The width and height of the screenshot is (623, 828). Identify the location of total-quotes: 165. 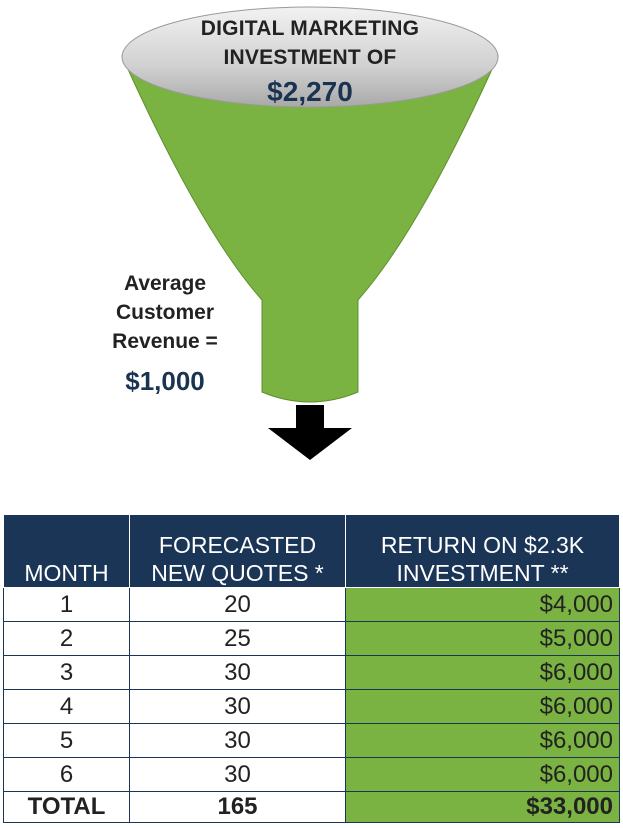
(237, 807).